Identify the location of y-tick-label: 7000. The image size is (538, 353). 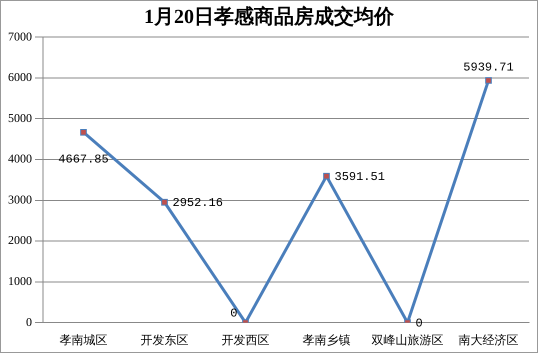
(20, 36).